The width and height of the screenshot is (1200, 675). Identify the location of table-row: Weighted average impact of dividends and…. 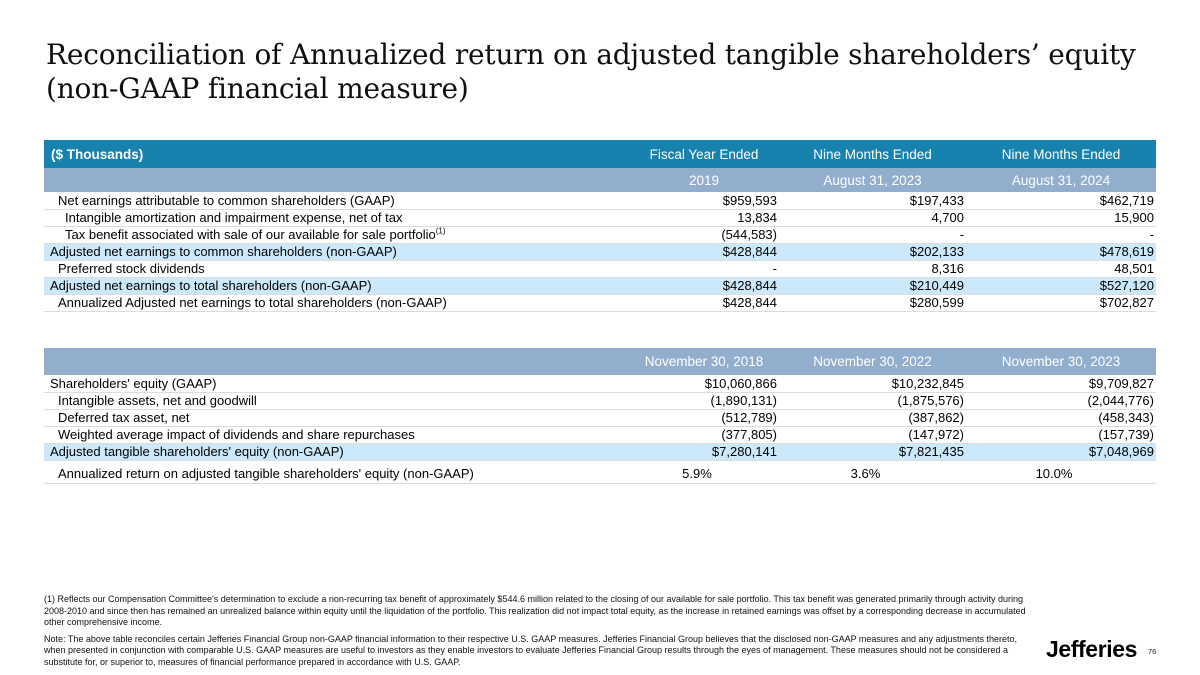
(600, 435).